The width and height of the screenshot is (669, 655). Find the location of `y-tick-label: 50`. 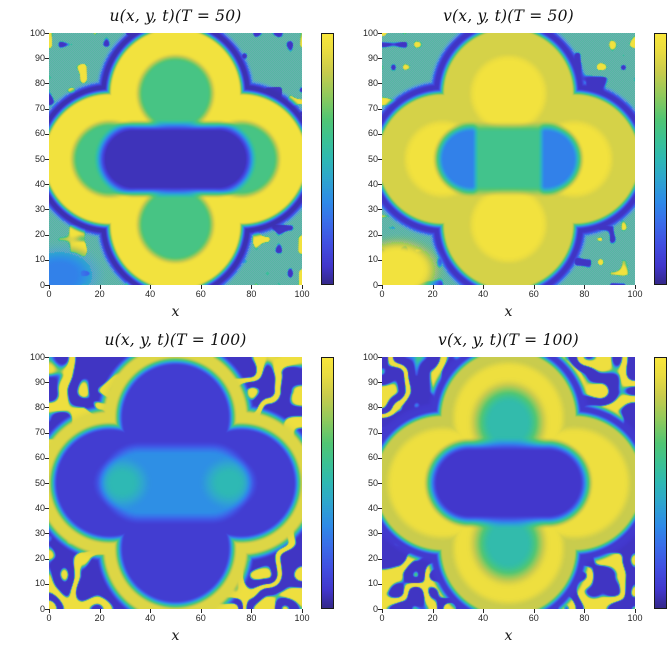

y-tick-label: 50 is located at coordinates (39, 158).